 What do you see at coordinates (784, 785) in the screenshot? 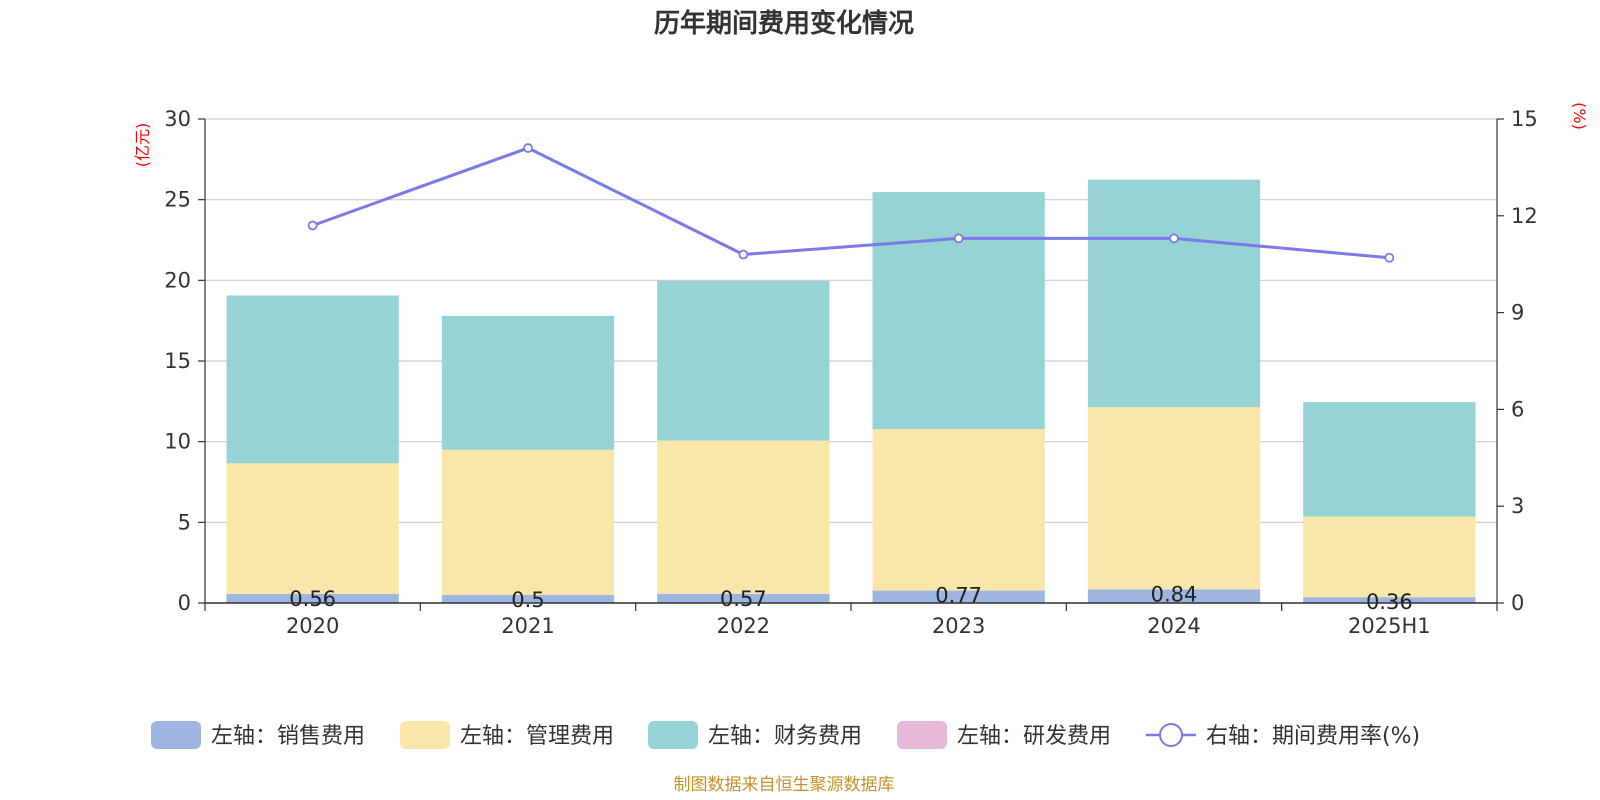
I see `source-note: 制图数据来自恒生聚源数据库` at bounding box center [784, 785].